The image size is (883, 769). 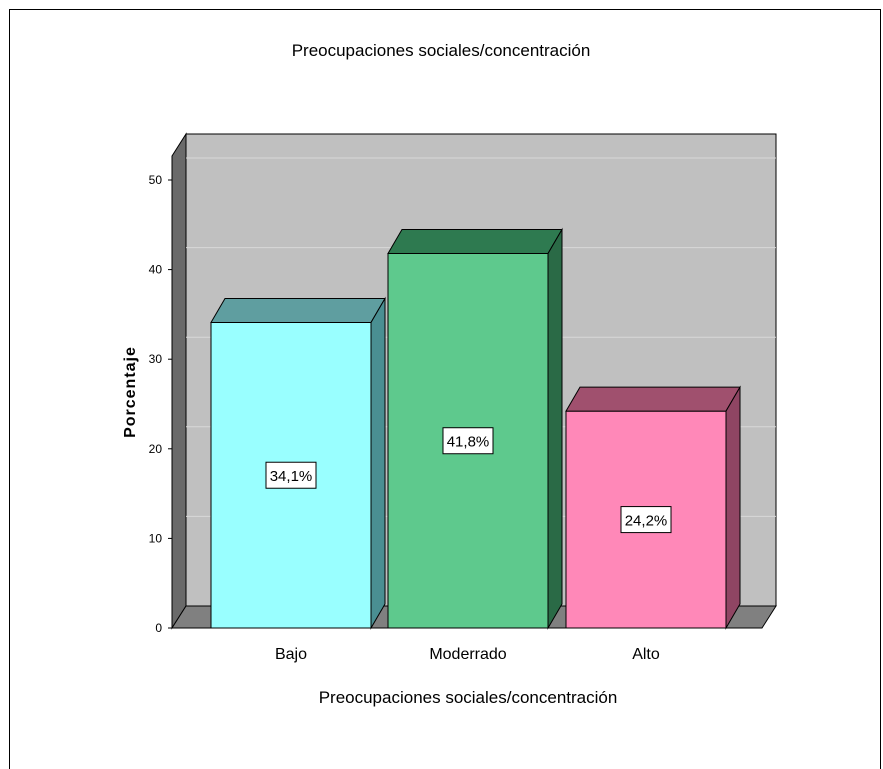 What do you see at coordinates (467, 654) in the screenshot?
I see `x-tick-label: Moderrado` at bounding box center [467, 654].